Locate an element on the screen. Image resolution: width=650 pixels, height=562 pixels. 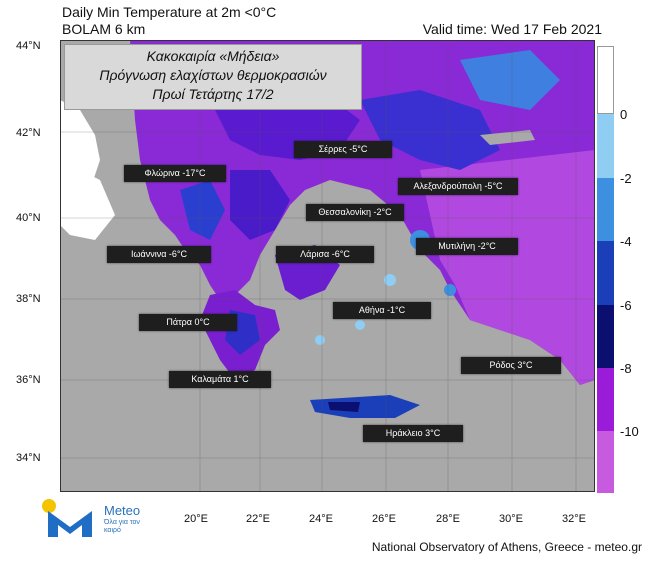
lat-label: 44°N is located at coordinates (28, 46).